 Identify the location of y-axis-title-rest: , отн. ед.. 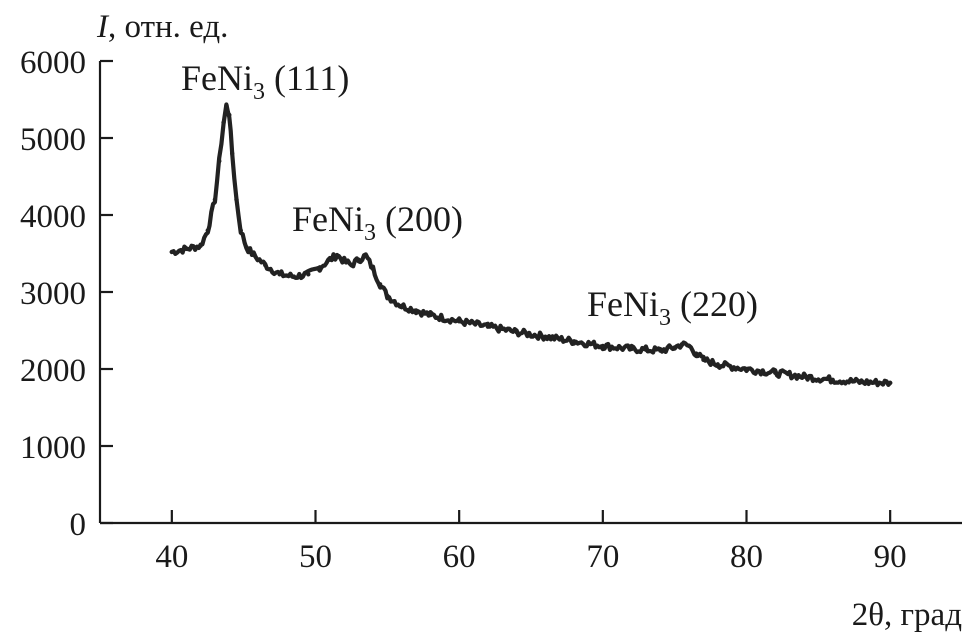
(168, 27).